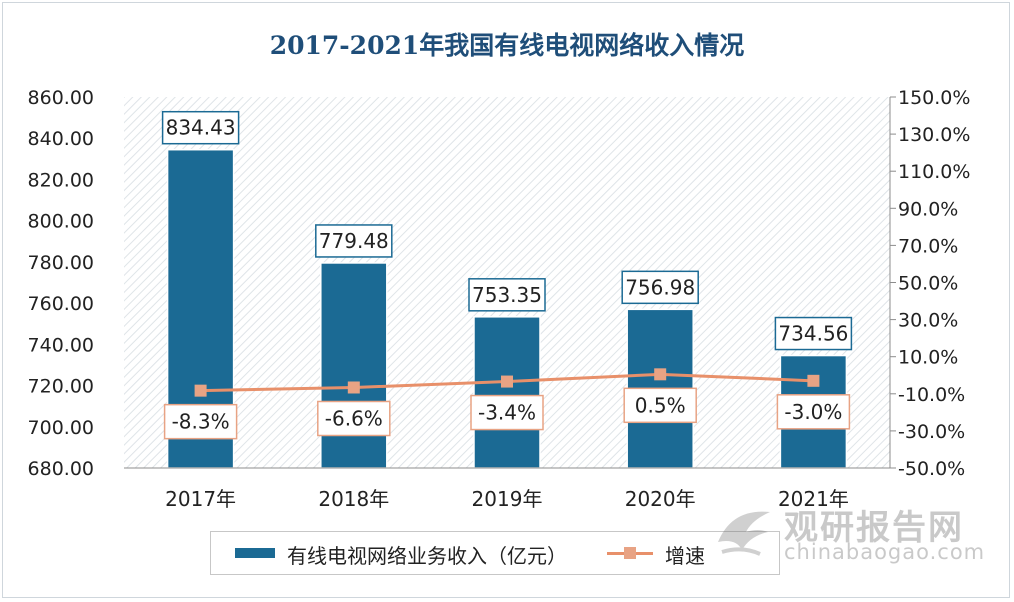  What do you see at coordinates (744, 533) in the screenshot?
I see `bird-logo-icon` at bounding box center [744, 533].